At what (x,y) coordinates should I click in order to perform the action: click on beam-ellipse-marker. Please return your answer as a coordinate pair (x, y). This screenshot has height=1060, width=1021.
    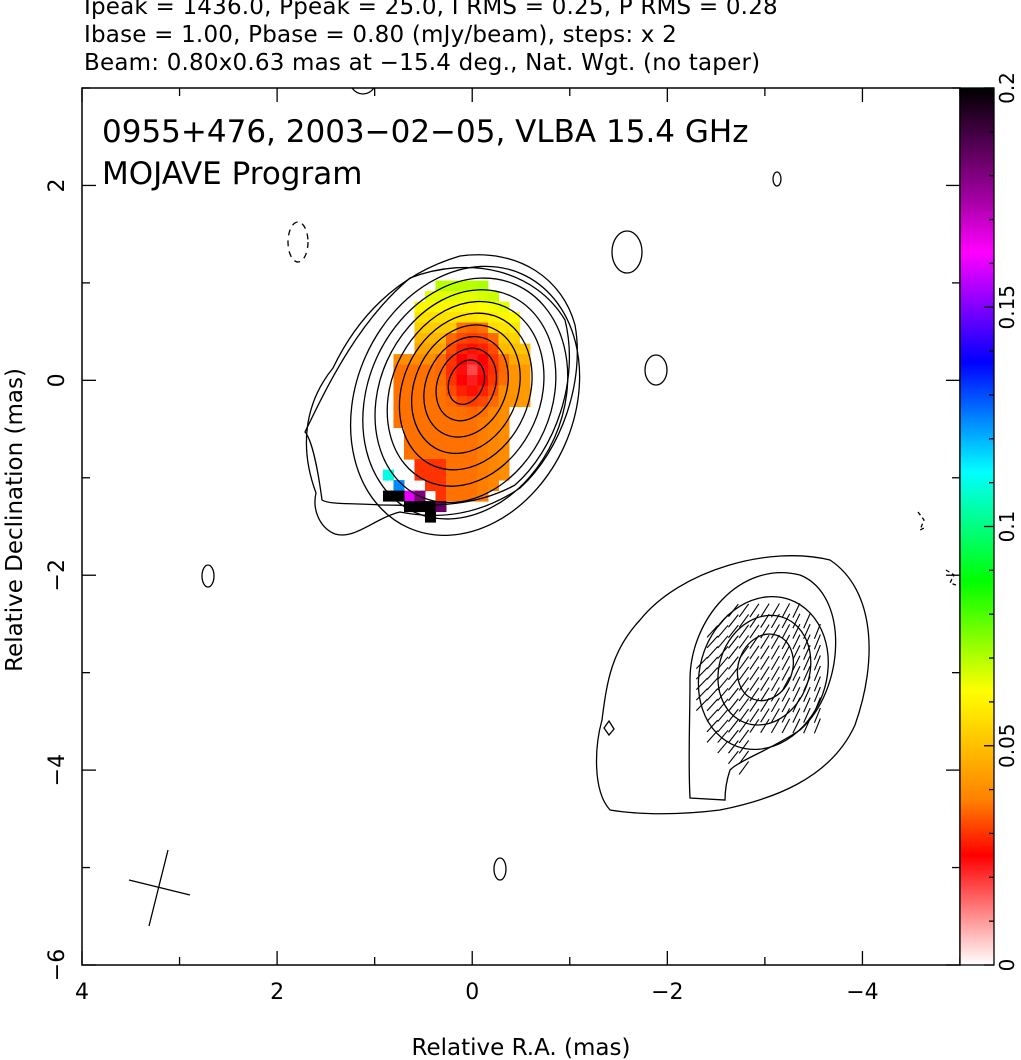
    Looking at the image, I should click on (159, 888).